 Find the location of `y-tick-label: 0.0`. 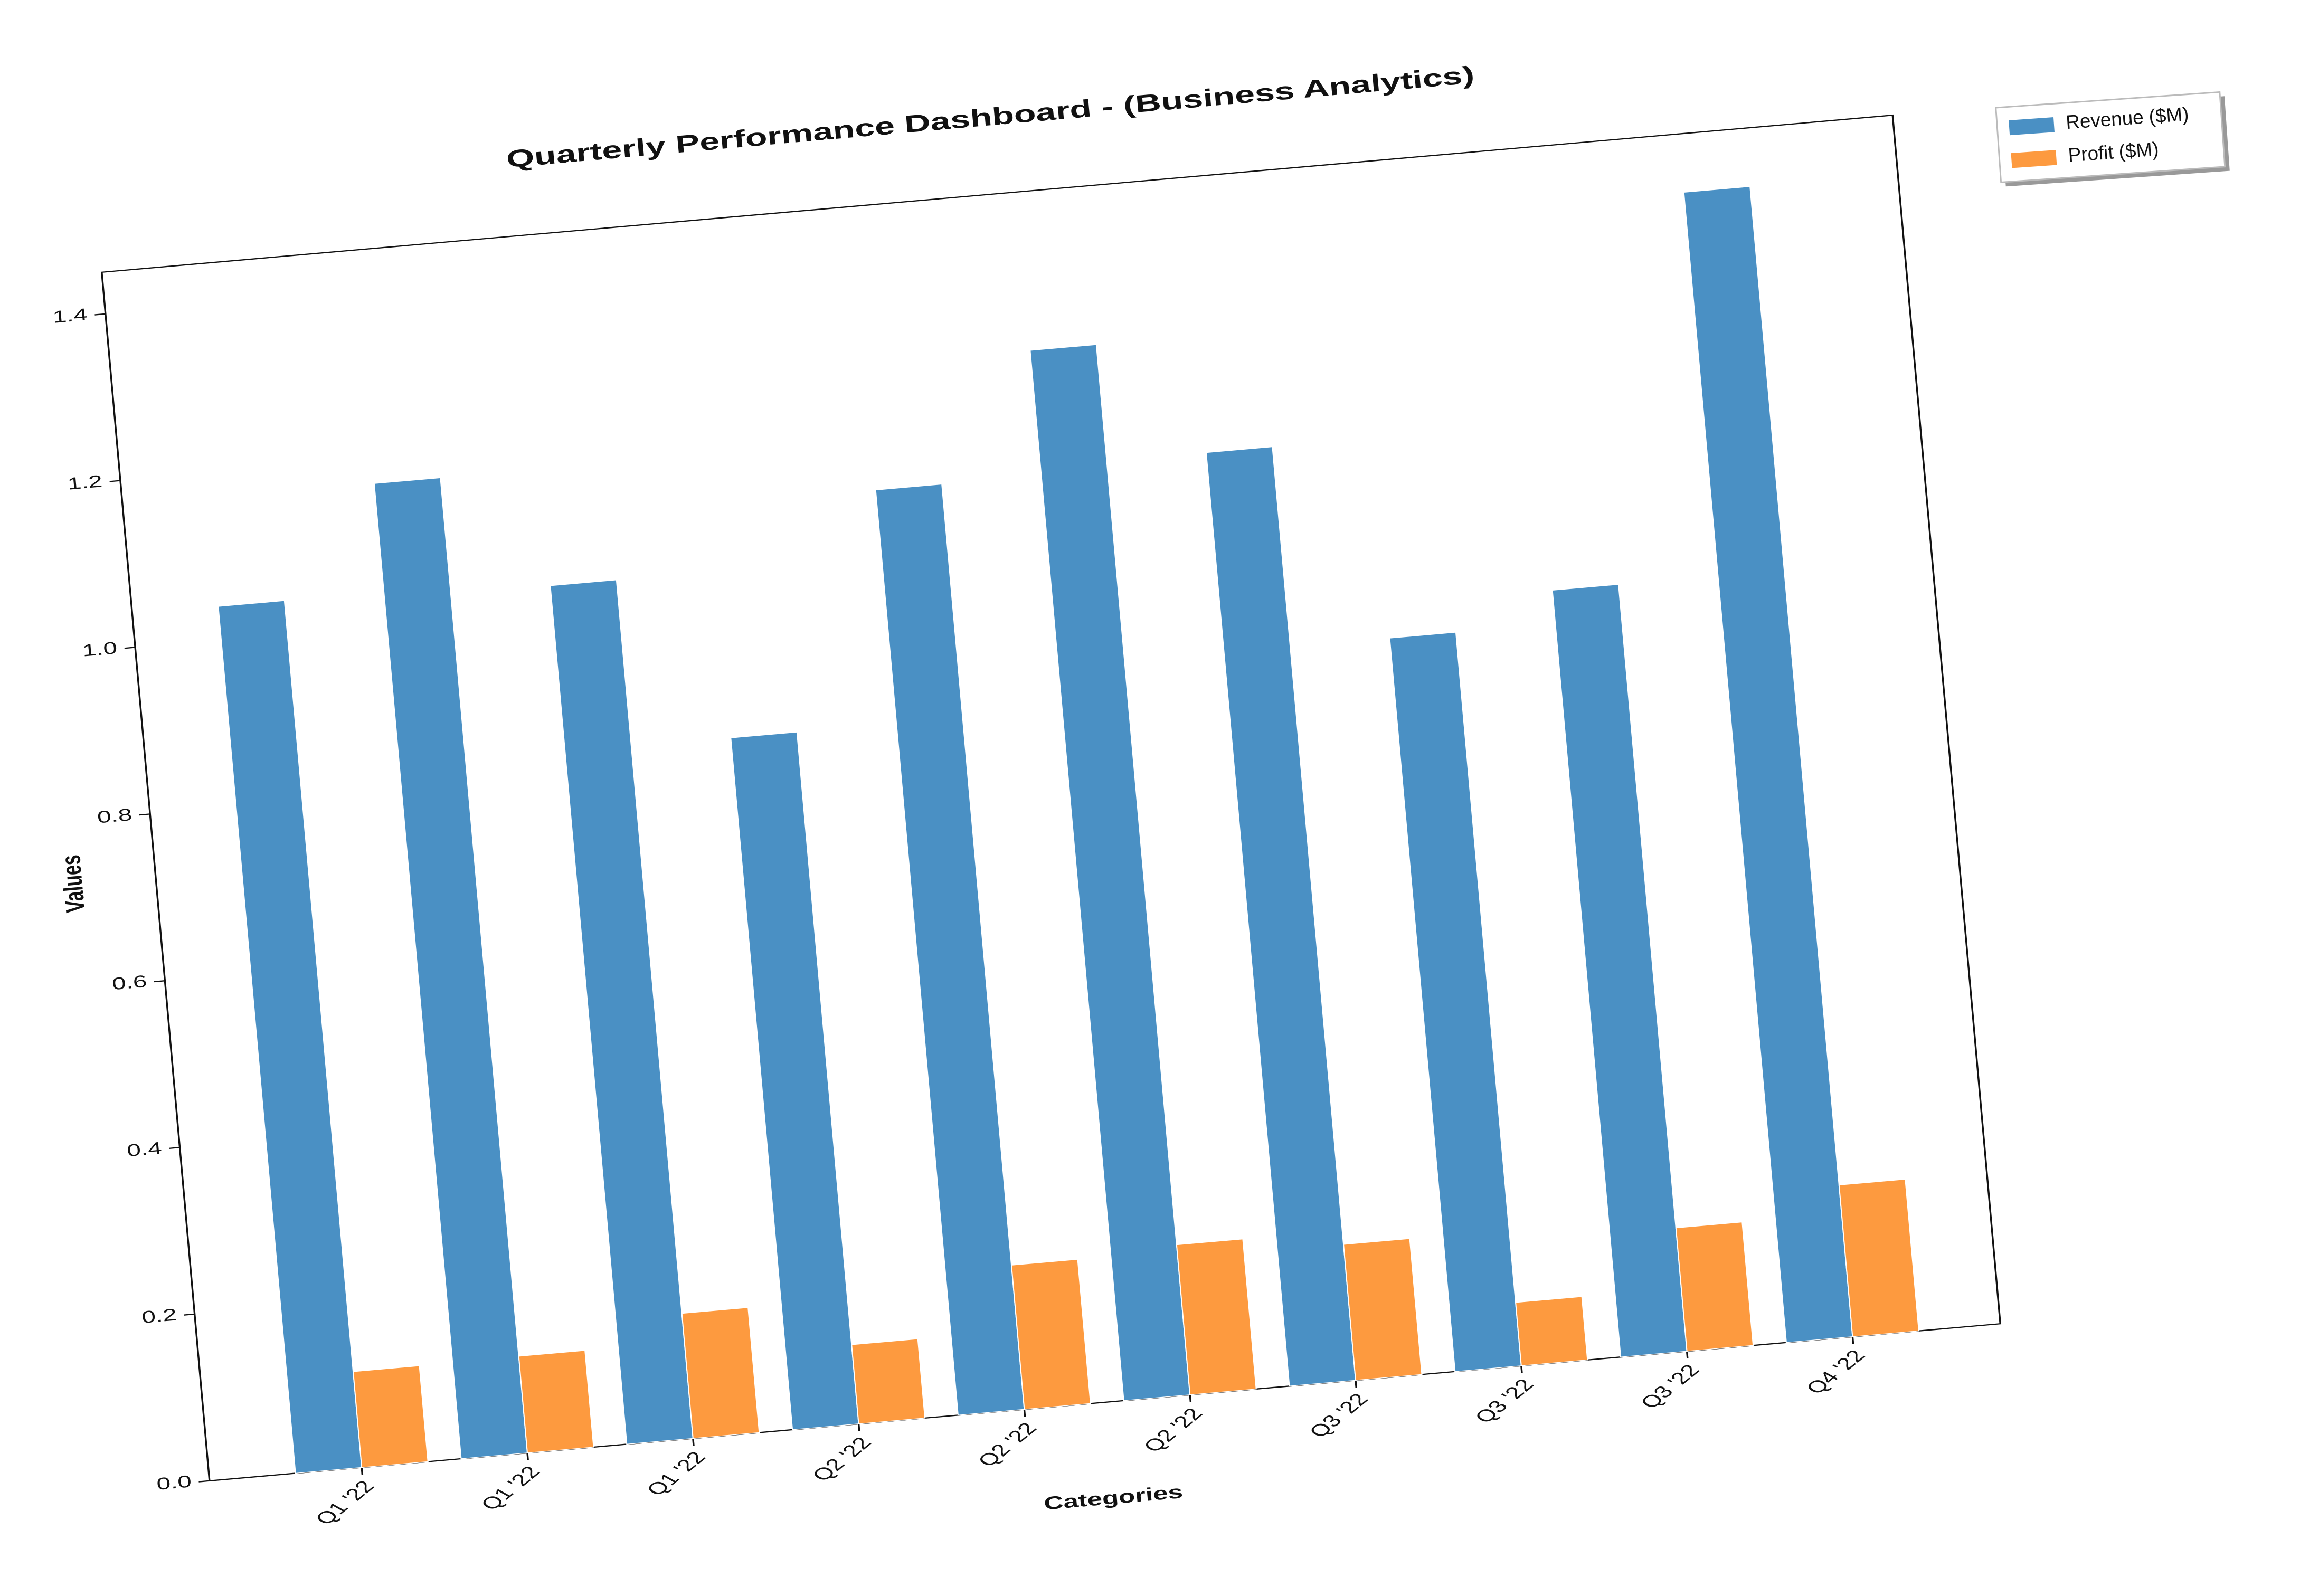

y-tick-label: 0.0 is located at coordinates (174, 1482).